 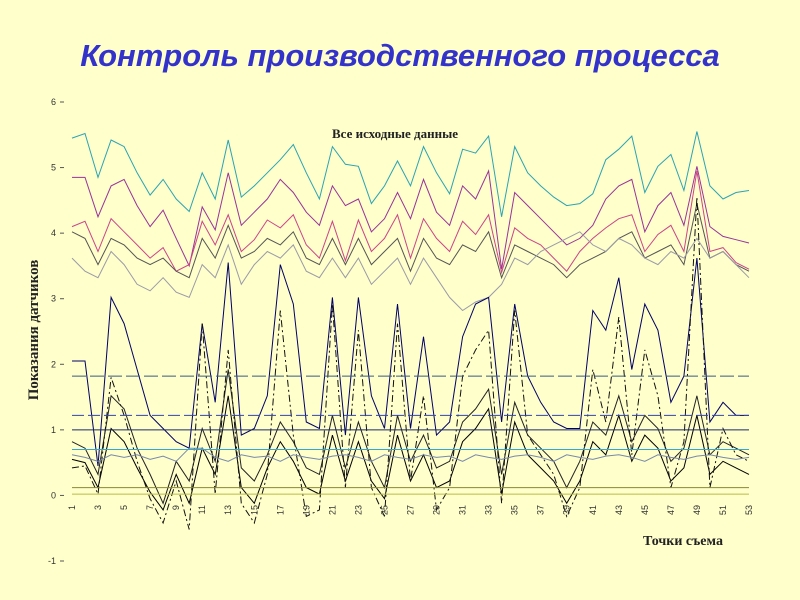 What do you see at coordinates (202, 509) in the screenshot?
I see `x-tick-label: 11` at bounding box center [202, 509].